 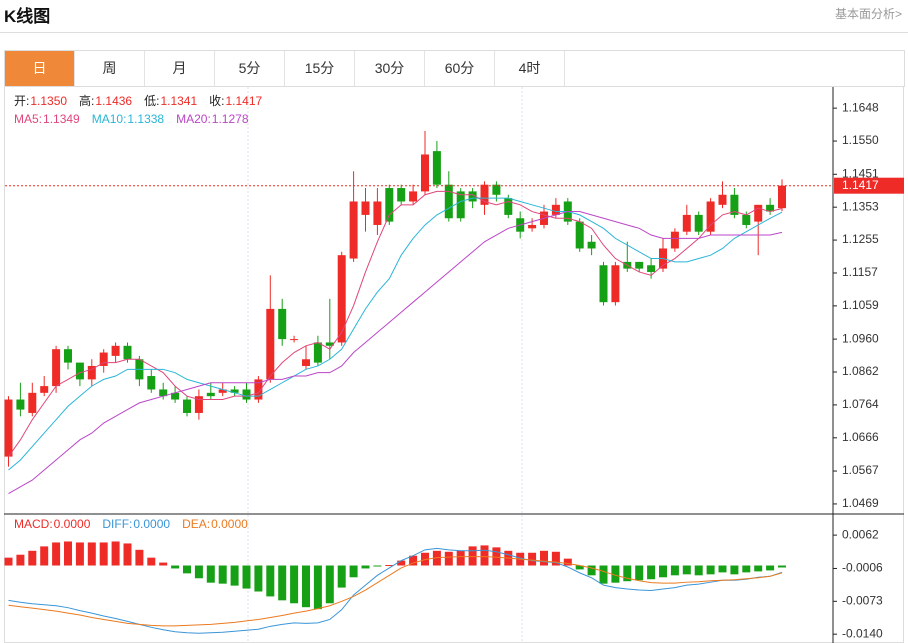 I want to click on legend-value: 1.1349, so click(x=61, y=119).